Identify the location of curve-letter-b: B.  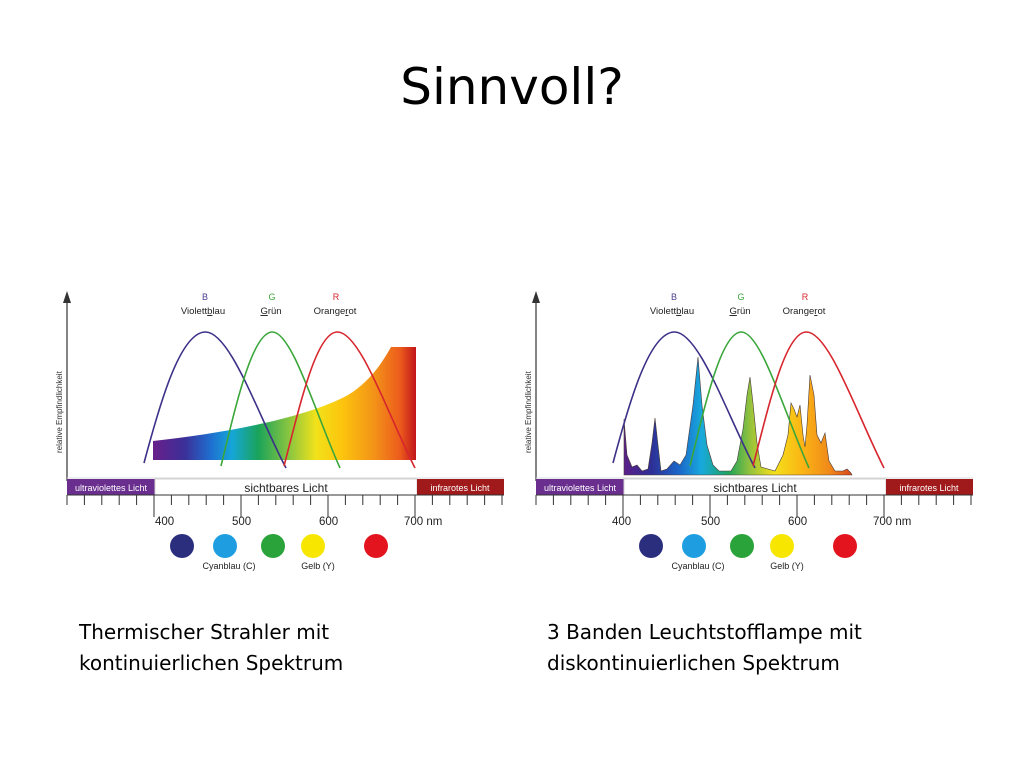
(205, 297).